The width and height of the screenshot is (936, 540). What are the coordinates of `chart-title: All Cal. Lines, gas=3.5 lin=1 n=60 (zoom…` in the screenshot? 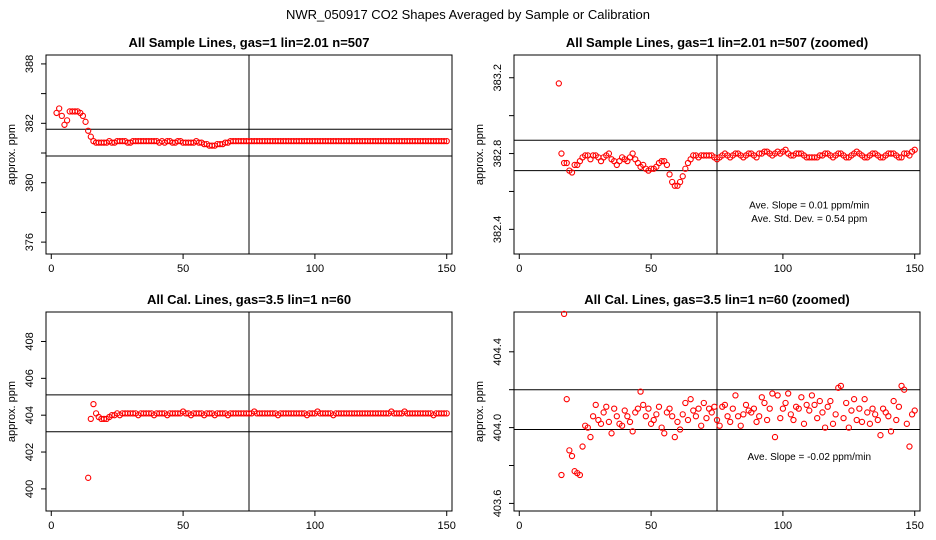 It's located at (717, 299).